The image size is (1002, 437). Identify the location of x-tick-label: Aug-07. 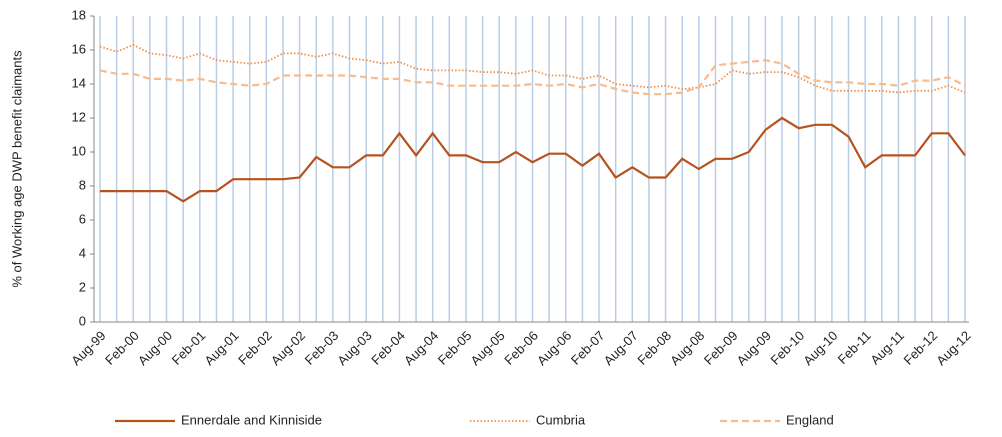
(621, 348).